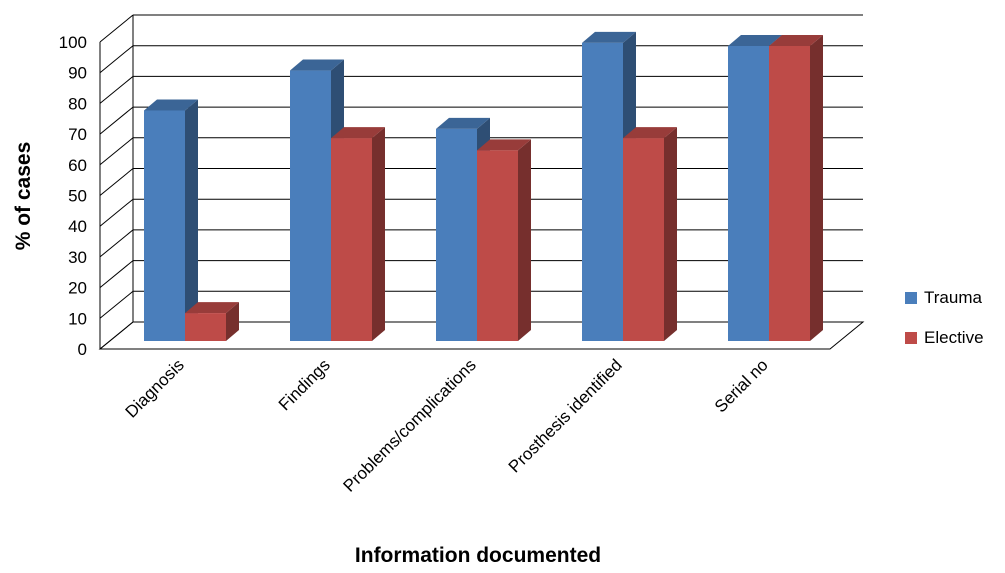 The width and height of the screenshot is (1005, 573). I want to click on y-axis-title: % of cases, so click(23, 196).